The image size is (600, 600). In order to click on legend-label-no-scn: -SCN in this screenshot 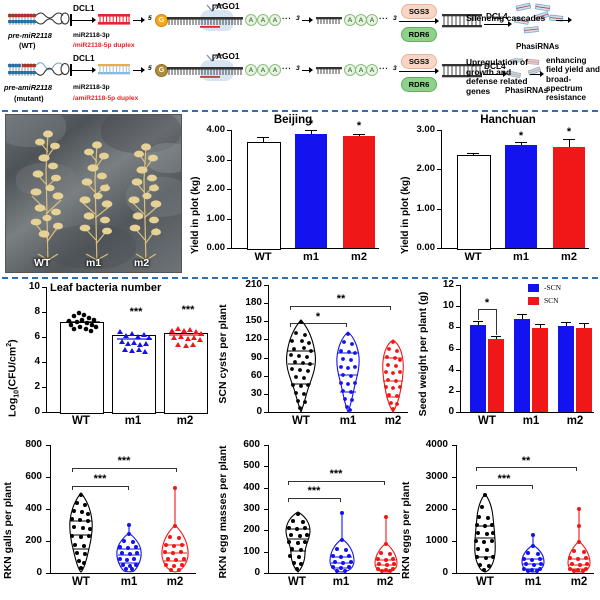, I will do `click(553, 287)`.